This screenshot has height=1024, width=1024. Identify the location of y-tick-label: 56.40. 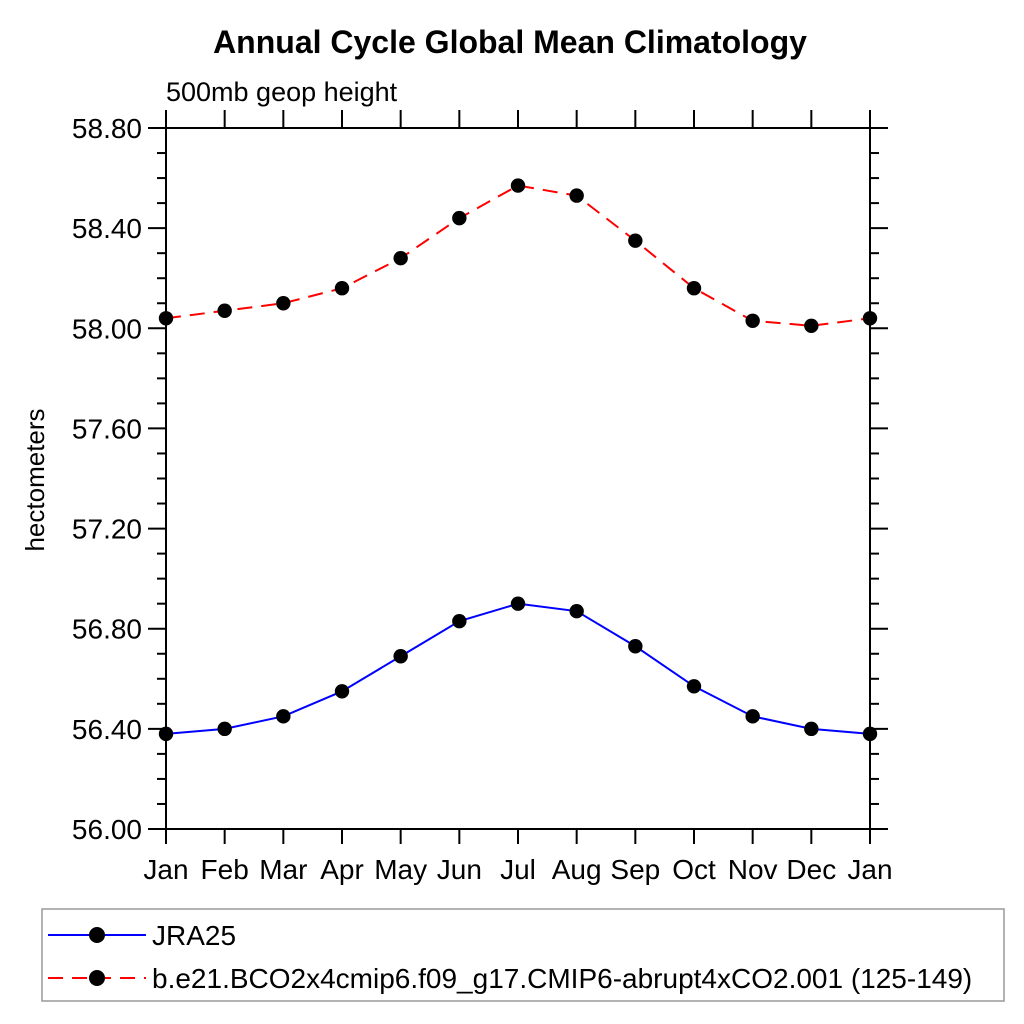
(107, 729).